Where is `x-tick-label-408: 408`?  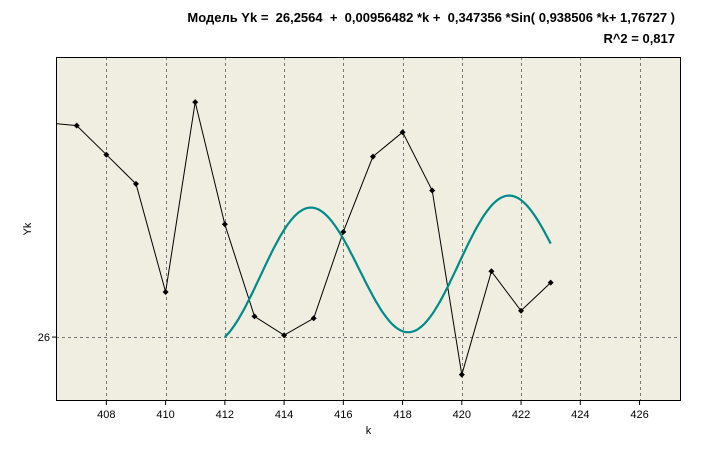
x-tick-label-408: 408 is located at coordinates (106, 415).